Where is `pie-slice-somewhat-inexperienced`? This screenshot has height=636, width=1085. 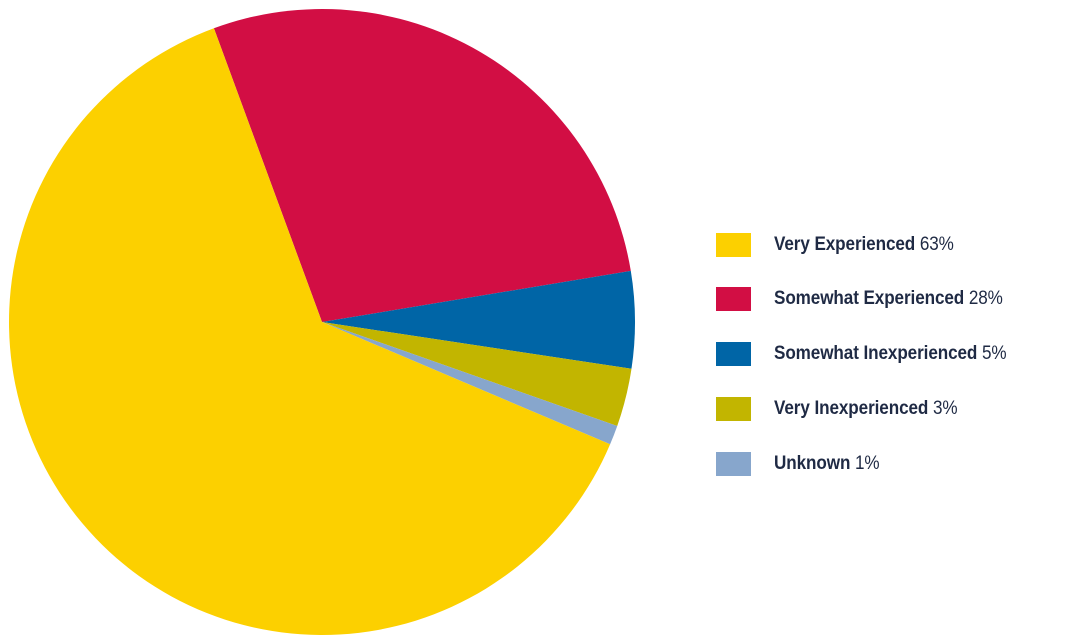
pie-slice-somewhat-inexperienced is located at coordinates (479, 319).